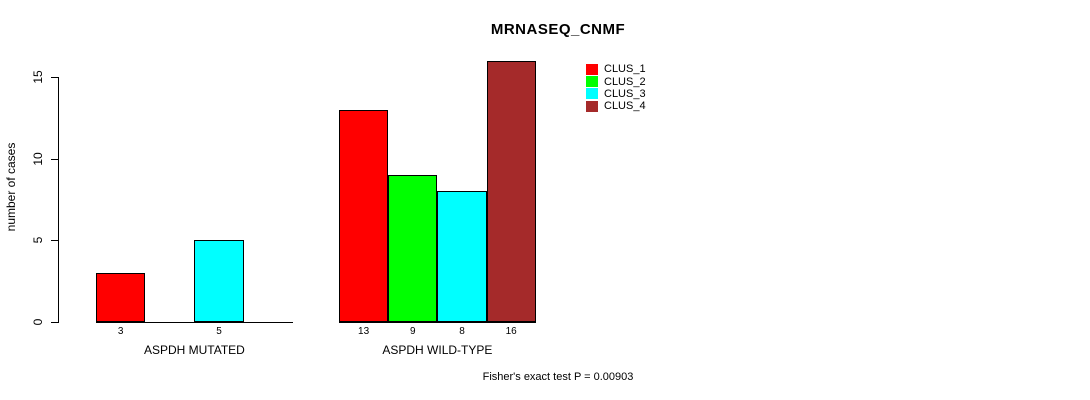 Image resolution: width=1090 pixels, height=400 pixels. I want to click on legend-item: CLUS_3, so click(616, 94).